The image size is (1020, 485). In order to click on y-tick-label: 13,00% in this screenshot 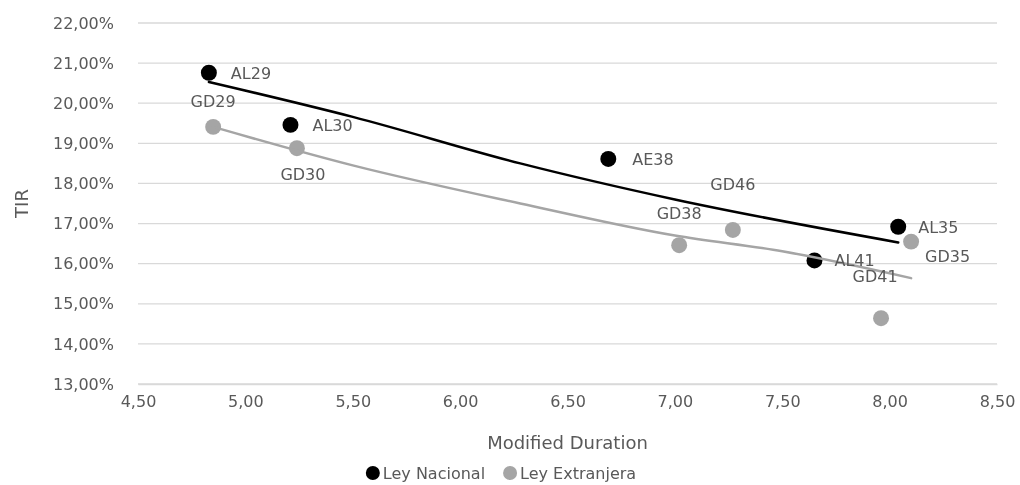, I will do `click(83, 384)`.